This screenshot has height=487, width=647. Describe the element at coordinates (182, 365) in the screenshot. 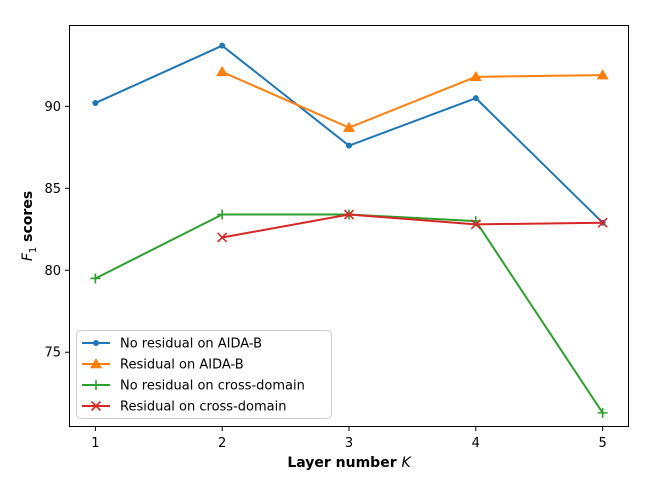

I see `legend-label: Residual on AIDA-B` at that location.